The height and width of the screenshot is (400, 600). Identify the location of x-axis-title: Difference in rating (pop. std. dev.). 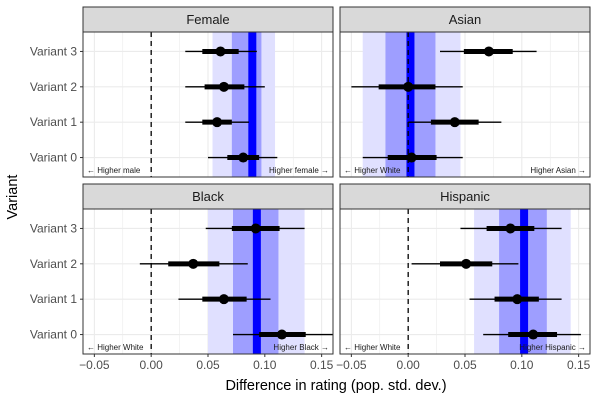
(335, 386).